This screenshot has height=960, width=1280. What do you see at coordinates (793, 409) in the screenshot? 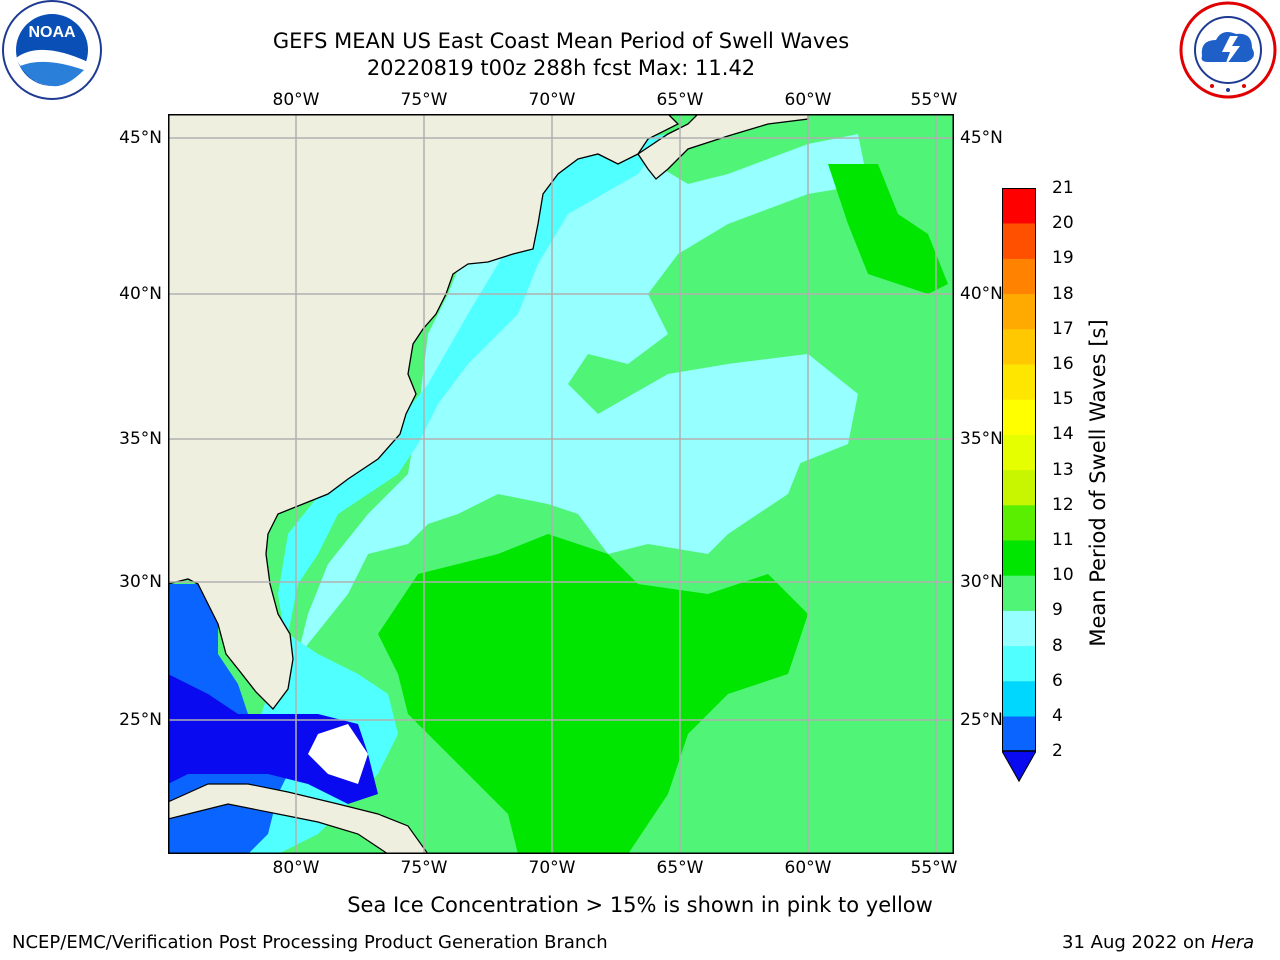
I see `field-8-9s-offshore` at bounding box center [793, 409].